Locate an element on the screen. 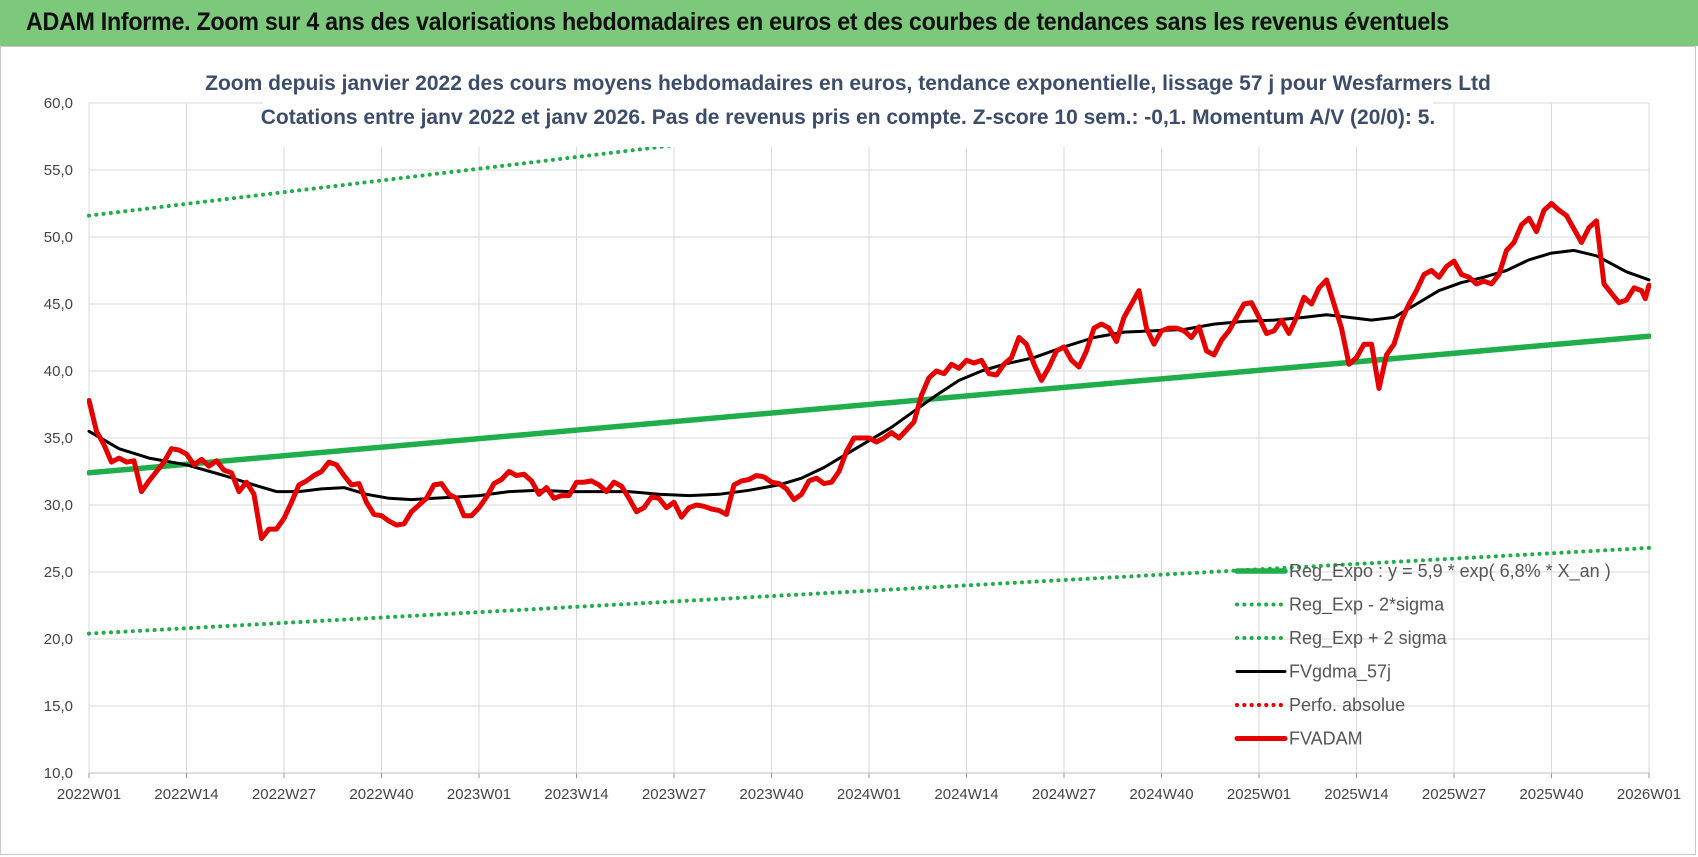 This screenshot has width=1698, height=857. x-tick-label: 2023W40 is located at coordinates (771, 794).